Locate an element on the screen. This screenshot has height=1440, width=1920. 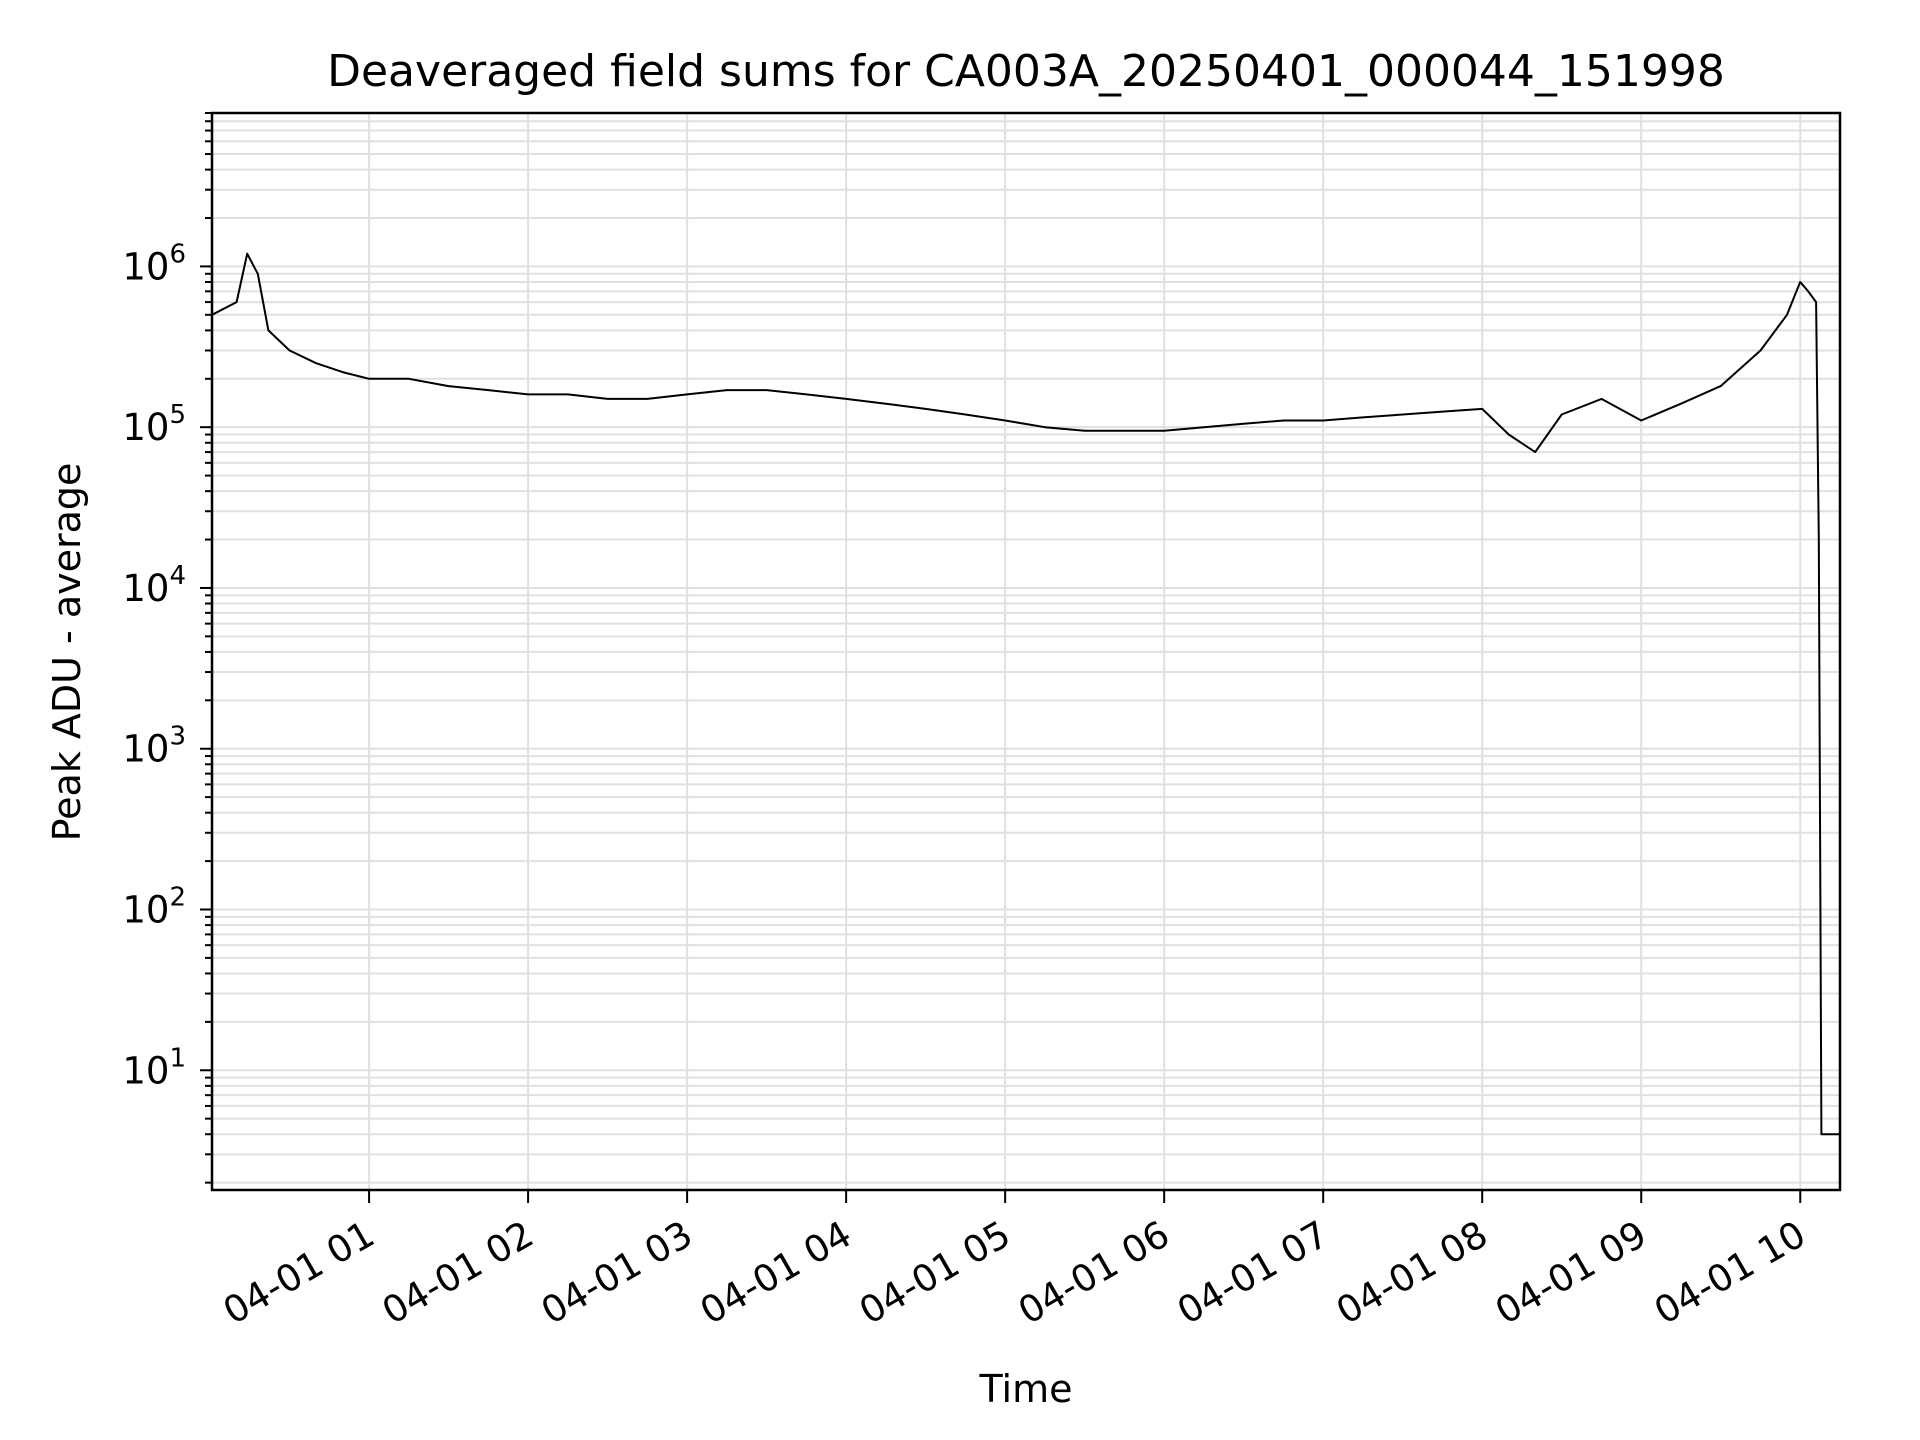
y-tick-label: 10¹ is located at coordinates (154, 1067).